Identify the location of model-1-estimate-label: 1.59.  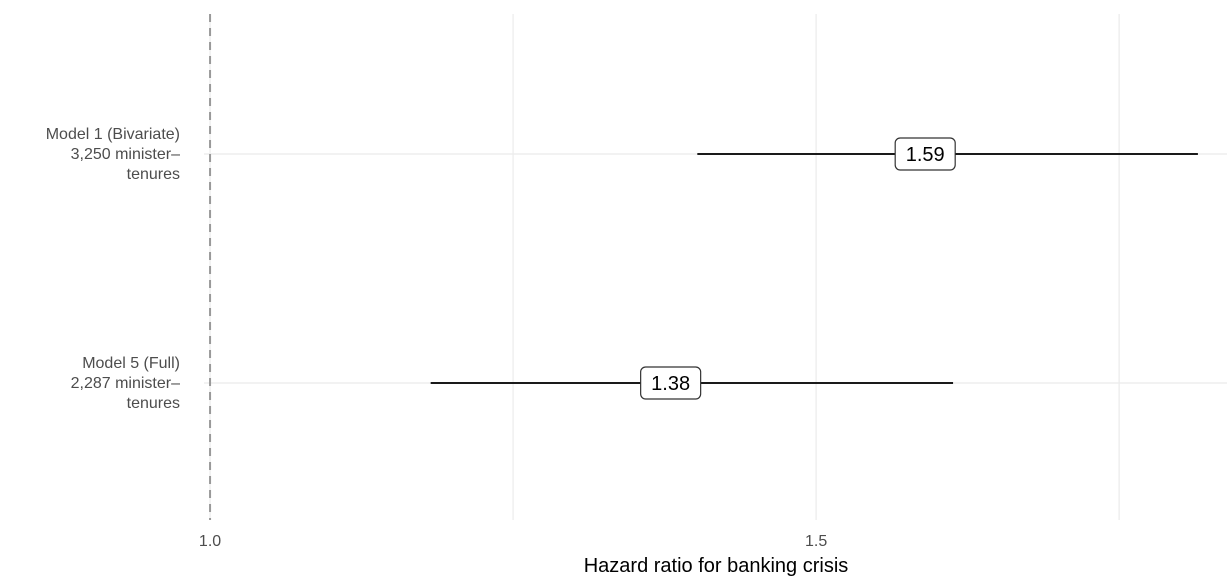
(925, 155).